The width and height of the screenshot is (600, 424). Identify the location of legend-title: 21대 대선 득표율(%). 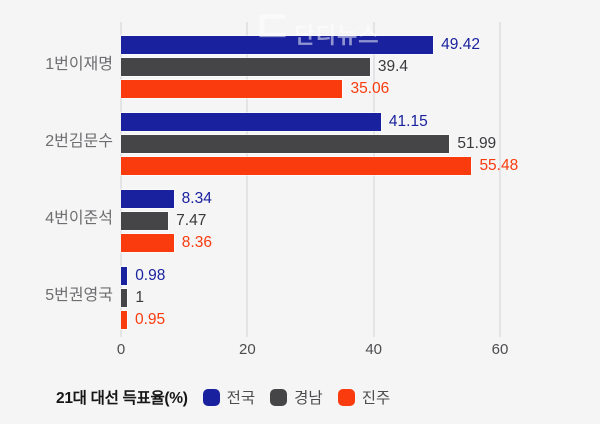
(122, 398).